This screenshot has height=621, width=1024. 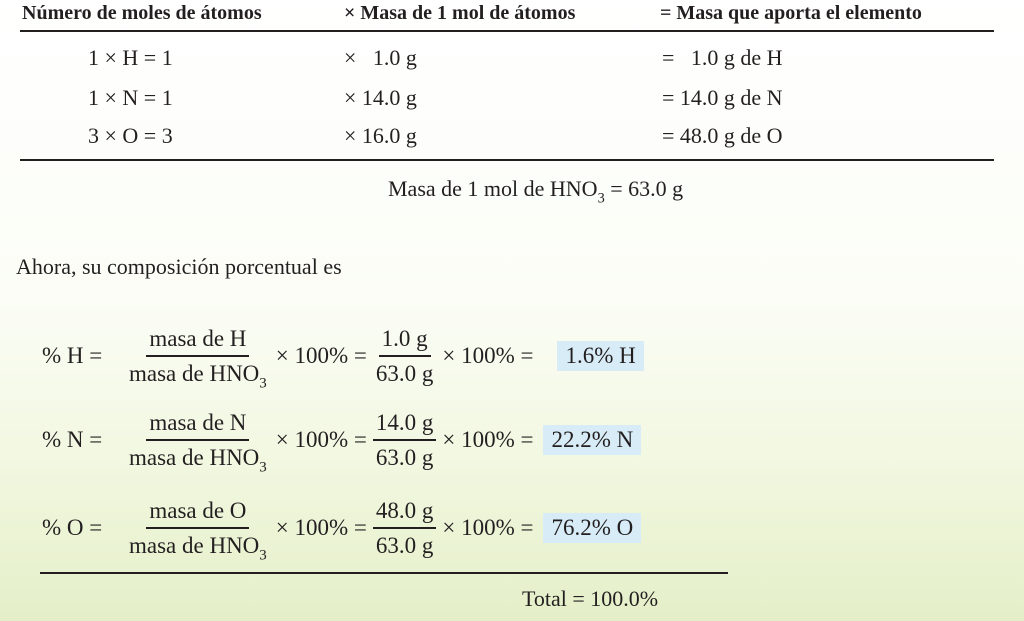 What do you see at coordinates (198, 443) in the screenshot?
I see `fraction-mass-ratio: masa de N masa de HNO3` at bounding box center [198, 443].